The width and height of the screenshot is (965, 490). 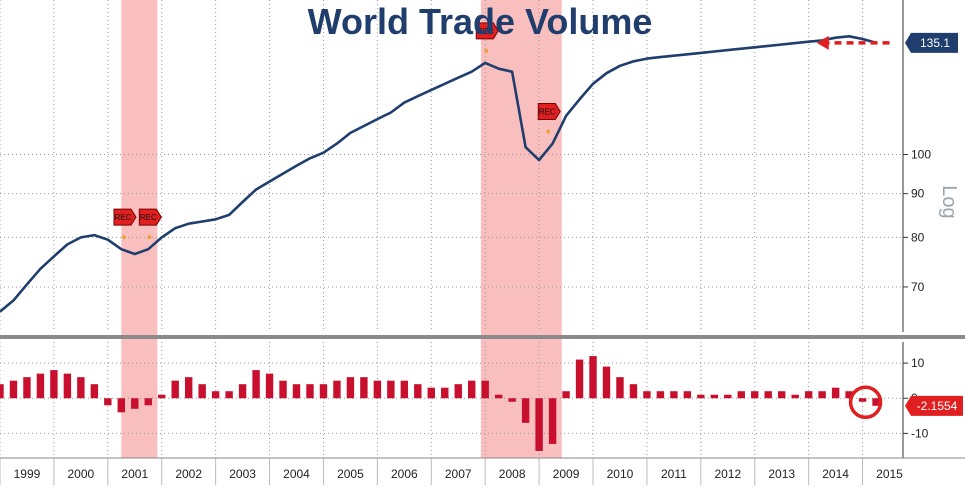 I want to click on bar-last-value-callout: -2.1554, so click(x=934, y=405).